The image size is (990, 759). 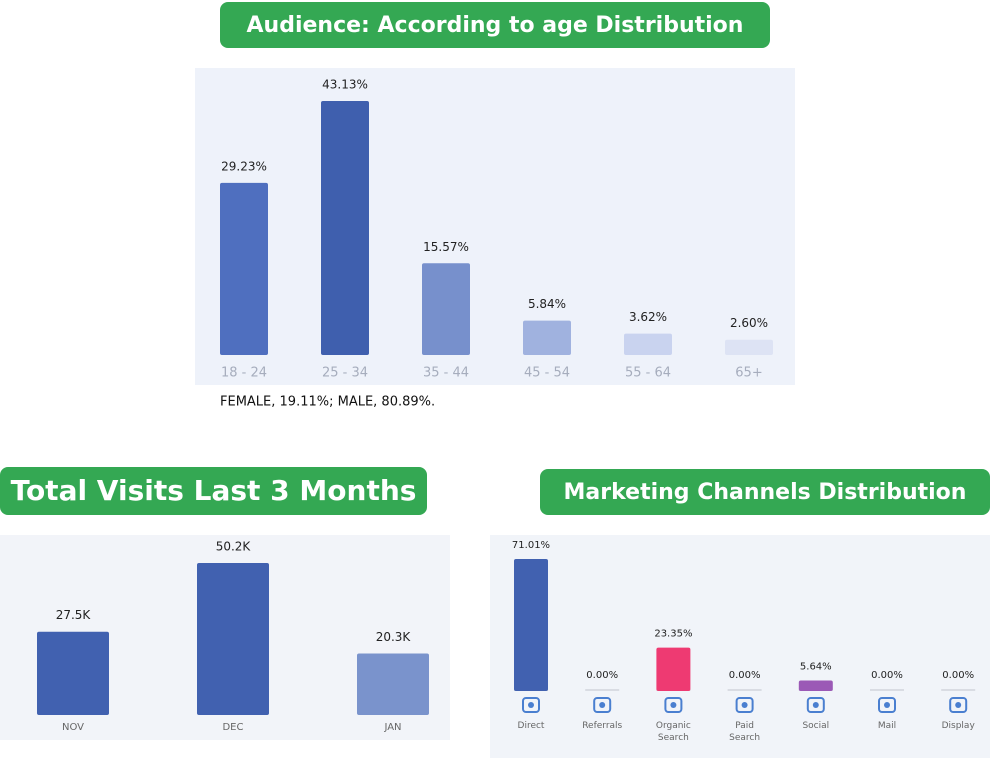 I want to click on x-tick-label: NOV, so click(x=73, y=727).